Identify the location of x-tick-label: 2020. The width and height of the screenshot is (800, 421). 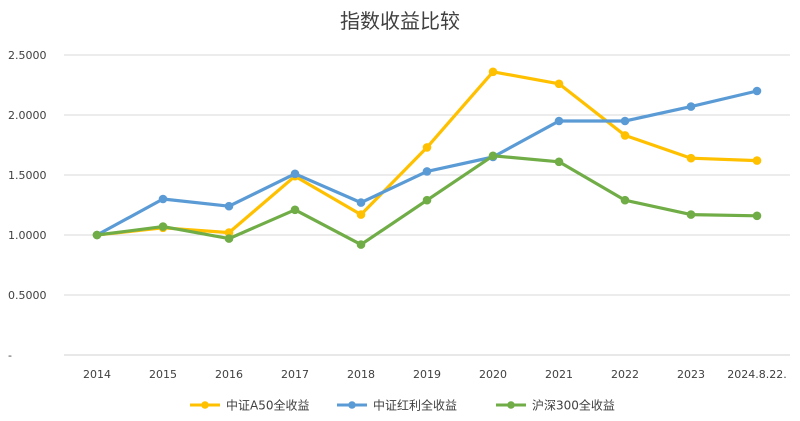
(493, 374).